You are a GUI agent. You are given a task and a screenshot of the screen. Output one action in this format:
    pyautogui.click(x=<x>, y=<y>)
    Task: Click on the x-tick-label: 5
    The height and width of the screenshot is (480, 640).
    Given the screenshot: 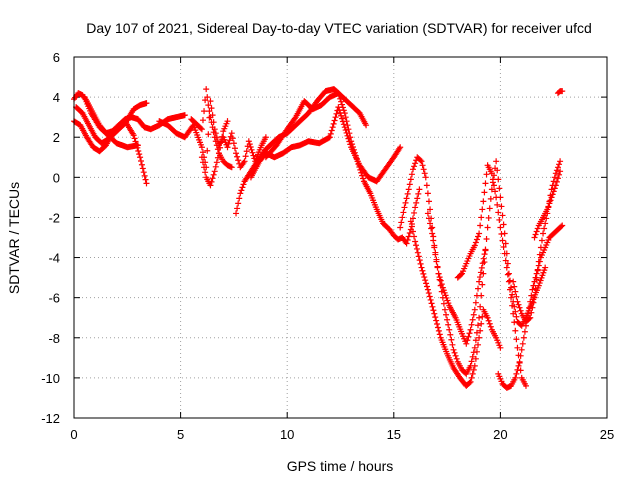 What is the action you would take?
    pyautogui.click(x=180, y=434)
    